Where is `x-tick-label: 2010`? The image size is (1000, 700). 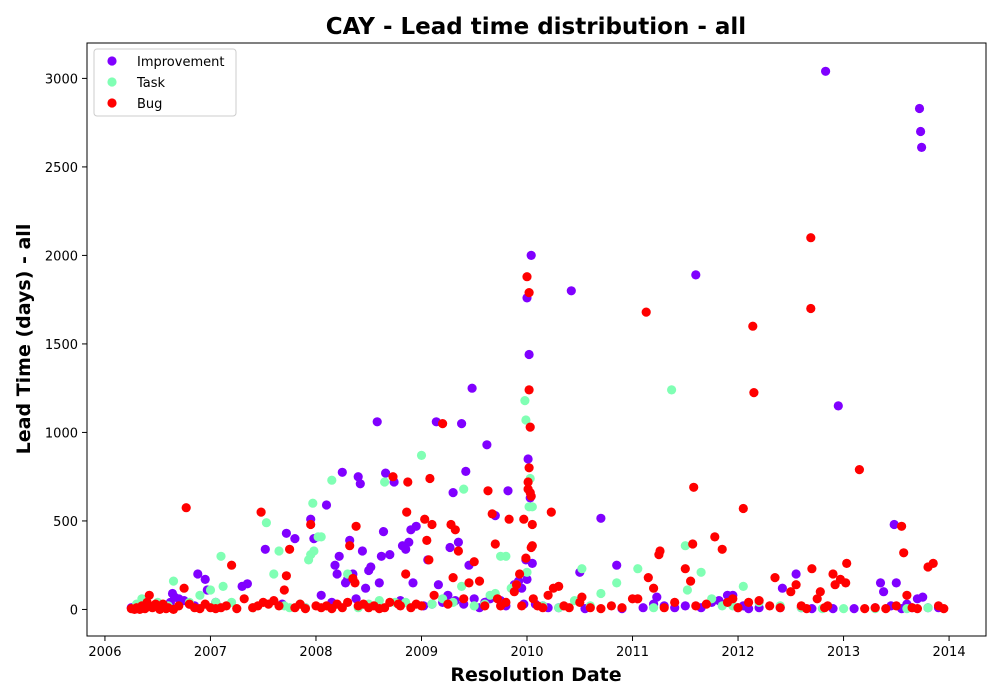
x-tick-label: 2010 is located at coordinates (526, 652).